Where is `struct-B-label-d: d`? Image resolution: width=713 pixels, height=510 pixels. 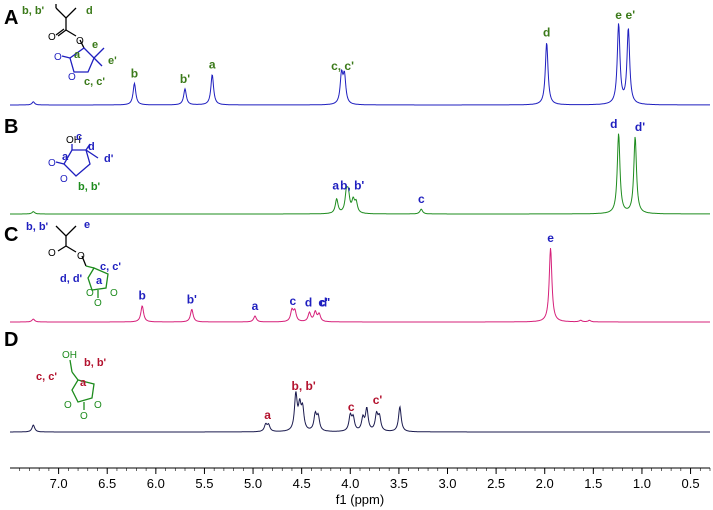
struct-B-label-d: d is located at coordinates (91, 147).